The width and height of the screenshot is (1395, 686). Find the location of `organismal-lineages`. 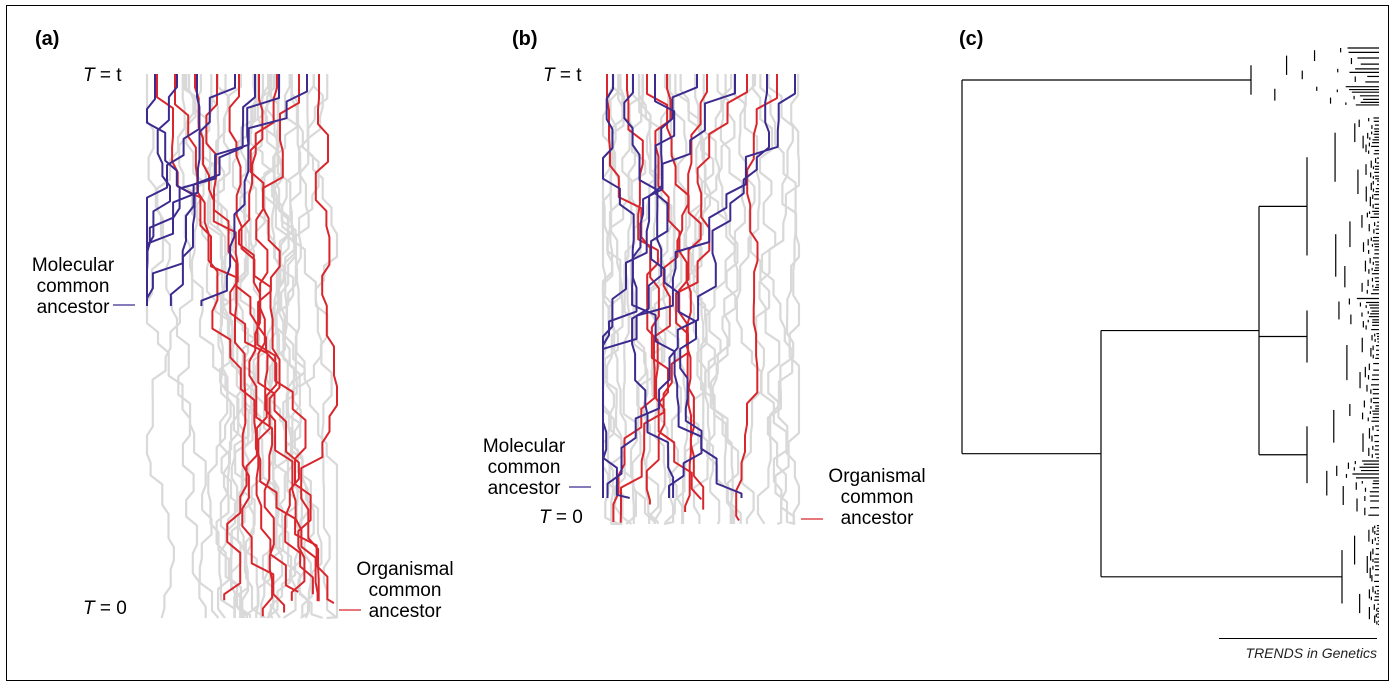

organismal-lineages is located at coordinates (247, 345).